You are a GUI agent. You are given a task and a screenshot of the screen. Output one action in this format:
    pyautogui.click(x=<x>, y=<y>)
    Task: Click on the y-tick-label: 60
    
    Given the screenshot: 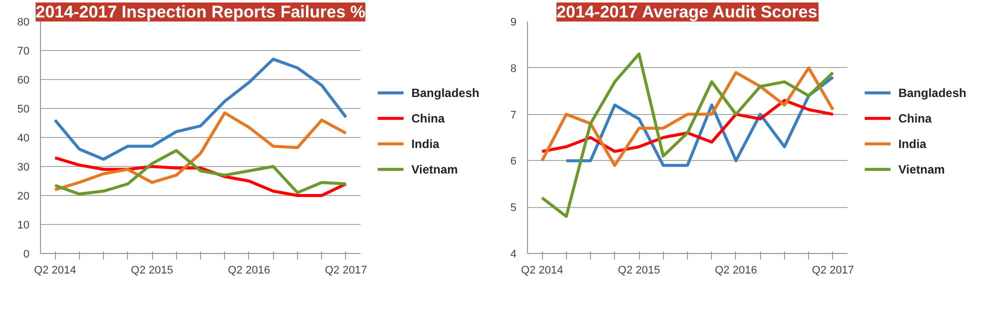 What is the action you would take?
    pyautogui.click(x=23, y=80)
    